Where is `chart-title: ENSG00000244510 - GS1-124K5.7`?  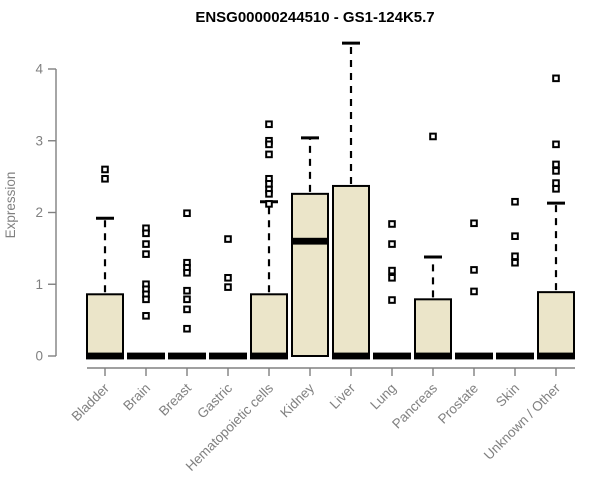
chart-title: ENSG00000244510 - GS1-124K5.7 is located at coordinates (314, 17).